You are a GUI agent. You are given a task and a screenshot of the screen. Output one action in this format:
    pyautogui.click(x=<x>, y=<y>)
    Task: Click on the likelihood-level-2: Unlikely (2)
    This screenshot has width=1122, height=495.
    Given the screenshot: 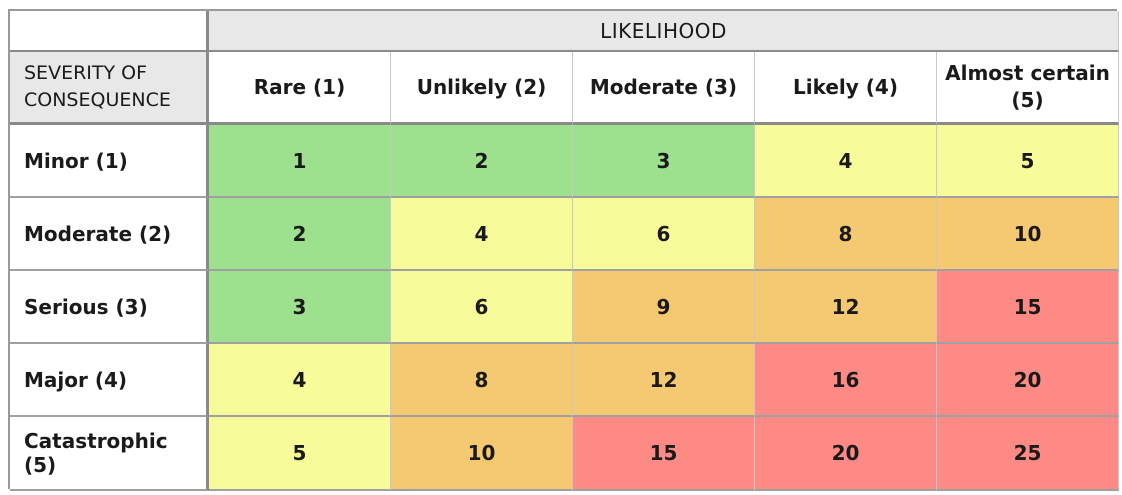 What is the action you would take?
    pyautogui.click(x=482, y=88)
    